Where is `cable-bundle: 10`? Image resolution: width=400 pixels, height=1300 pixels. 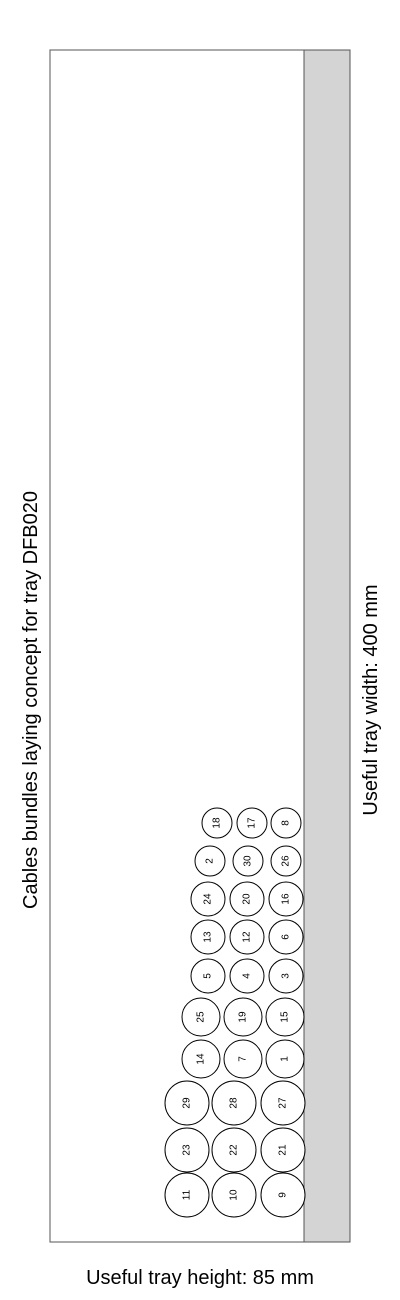 cable-bundle: 10 is located at coordinates (234, 1195).